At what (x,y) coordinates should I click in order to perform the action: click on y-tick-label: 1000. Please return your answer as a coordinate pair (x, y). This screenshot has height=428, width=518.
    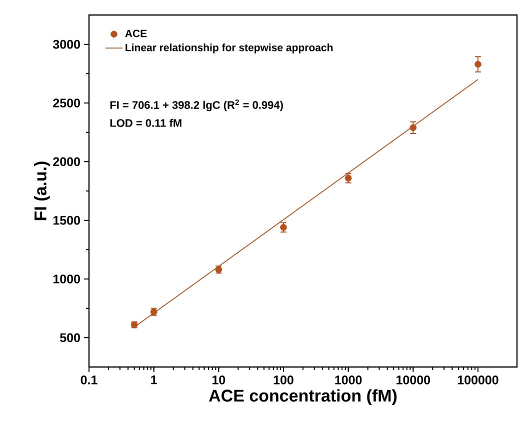
    Looking at the image, I should click on (66, 279).